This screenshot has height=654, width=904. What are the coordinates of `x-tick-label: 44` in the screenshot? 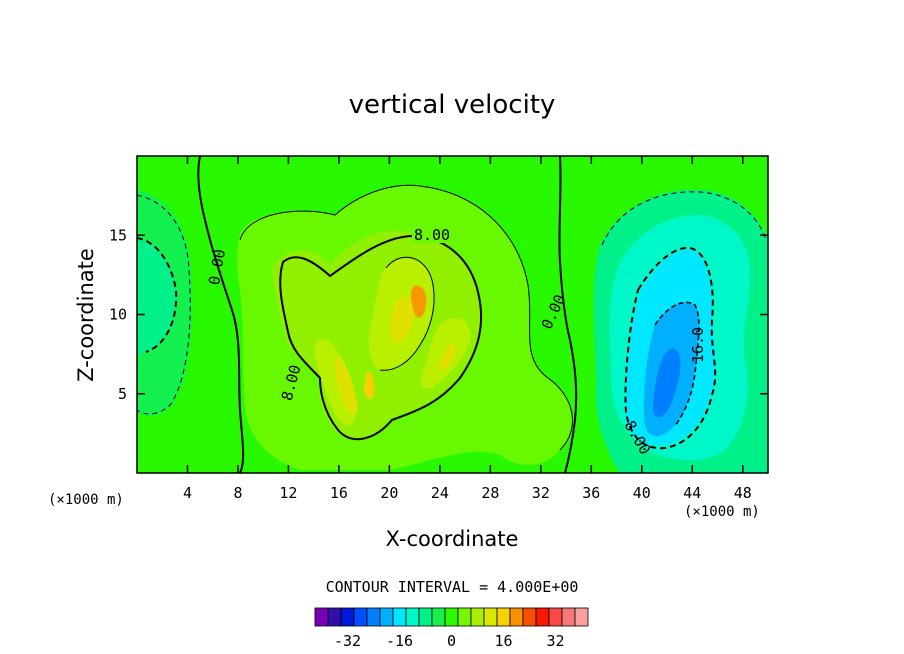 It's located at (692, 493).